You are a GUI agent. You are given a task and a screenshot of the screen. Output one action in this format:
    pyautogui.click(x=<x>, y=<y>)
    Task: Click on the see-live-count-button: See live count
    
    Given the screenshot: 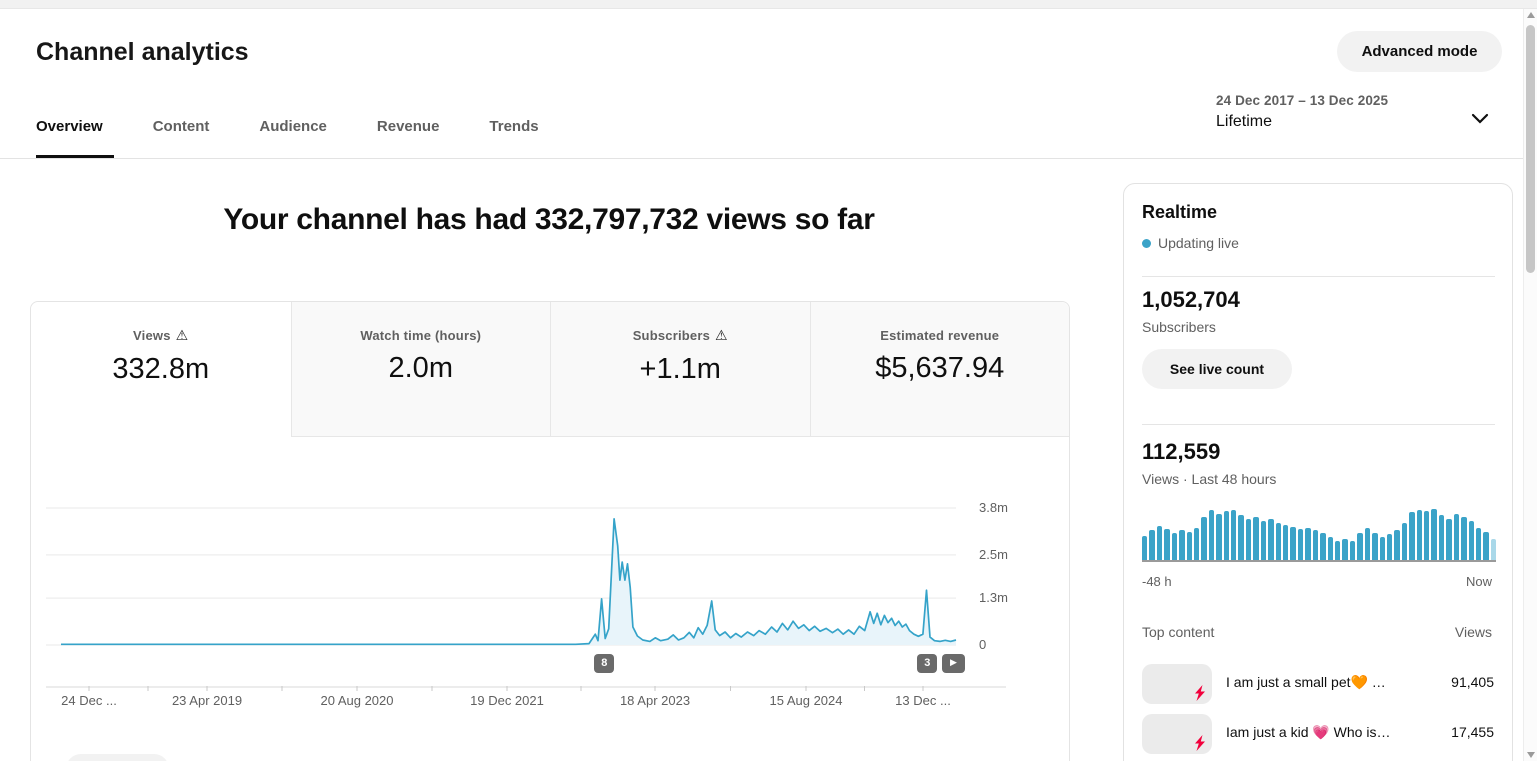 What is the action you would take?
    pyautogui.click(x=1217, y=369)
    